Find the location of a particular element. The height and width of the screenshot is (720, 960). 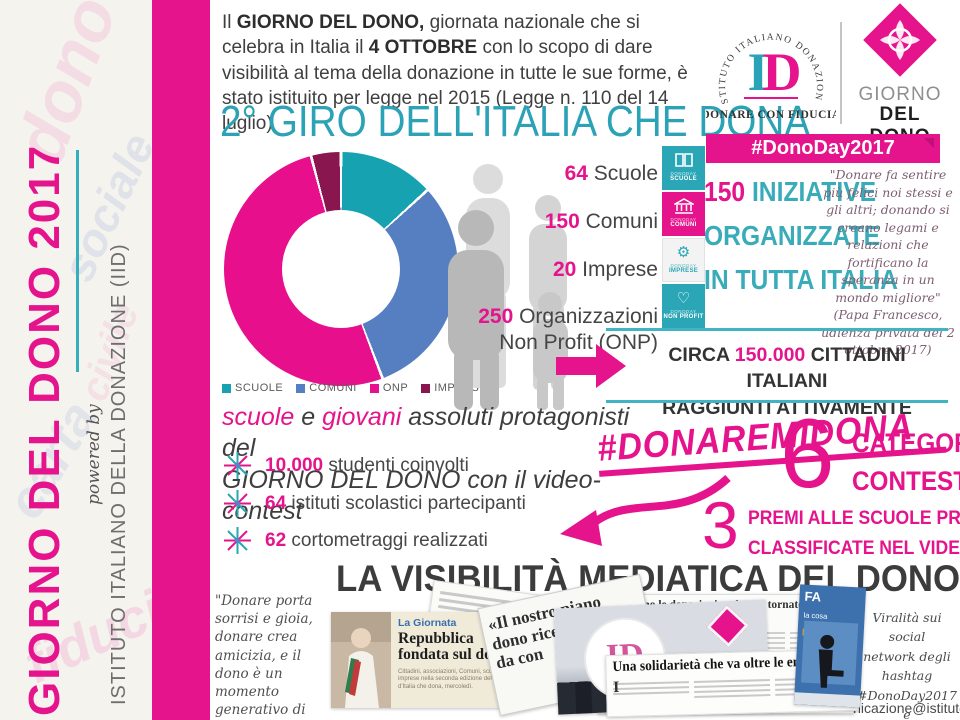

gears-icon: ⚙ is located at coordinates (683, 252).